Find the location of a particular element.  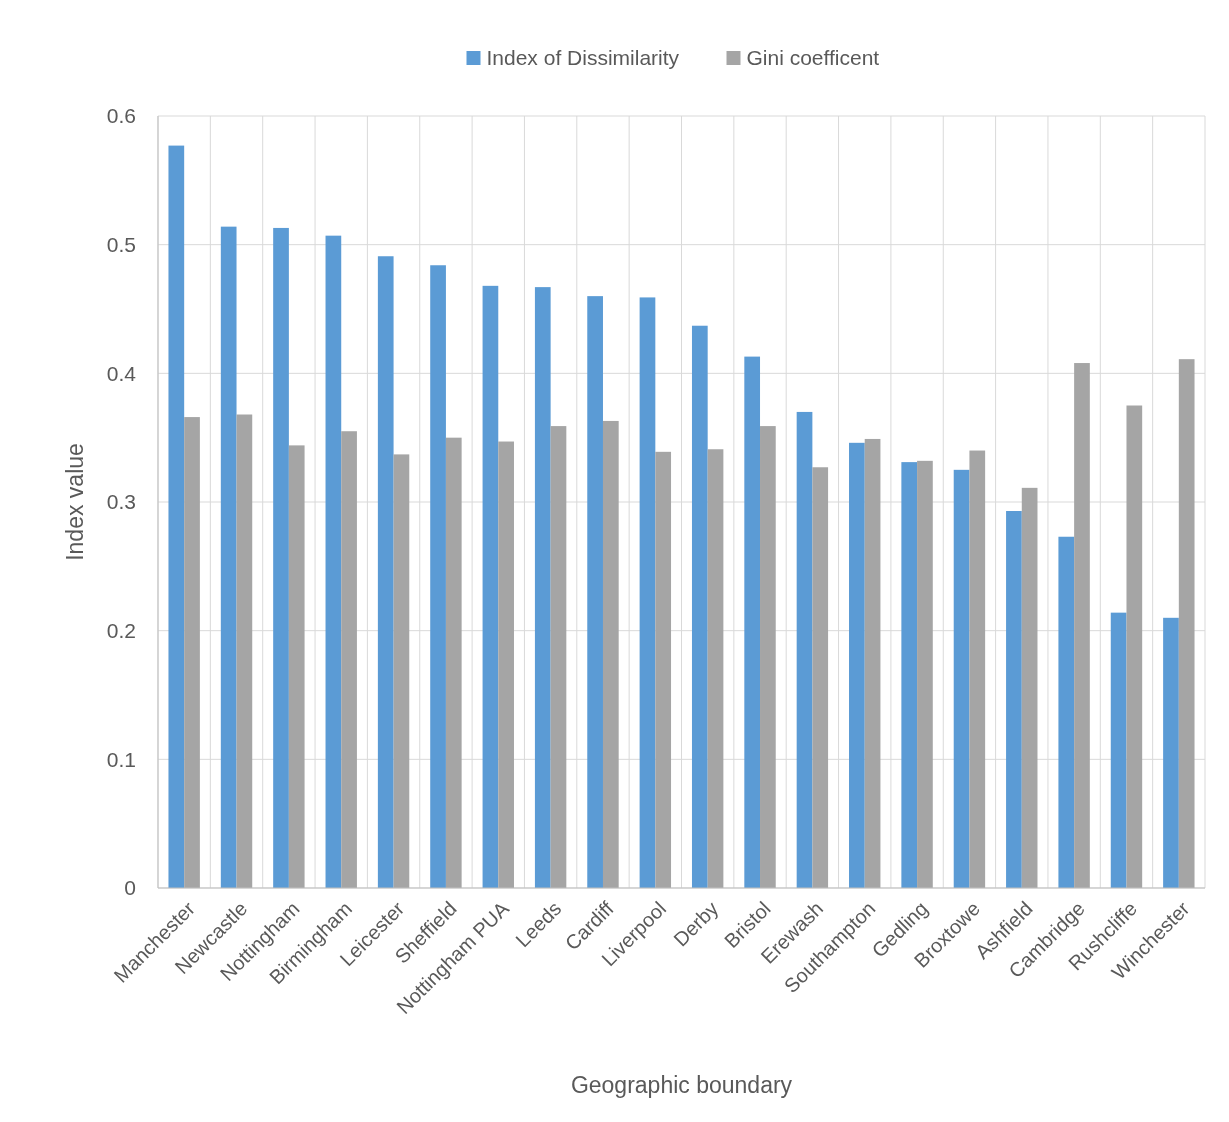

y-tick-label: 0 is located at coordinates (130, 888).